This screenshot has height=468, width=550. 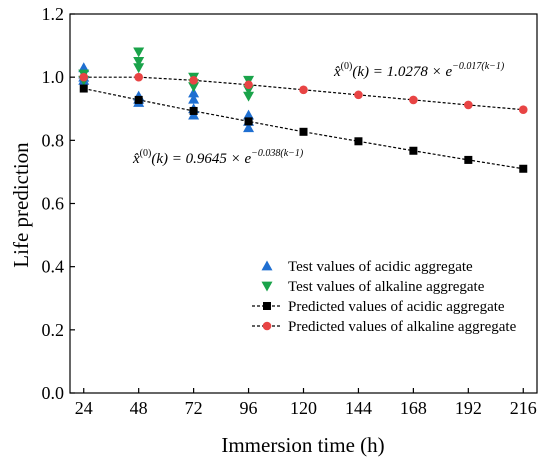 What do you see at coordinates (358, 408) in the screenshot?
I see `x-tick-label: 144` at bounding box center [358, 408].